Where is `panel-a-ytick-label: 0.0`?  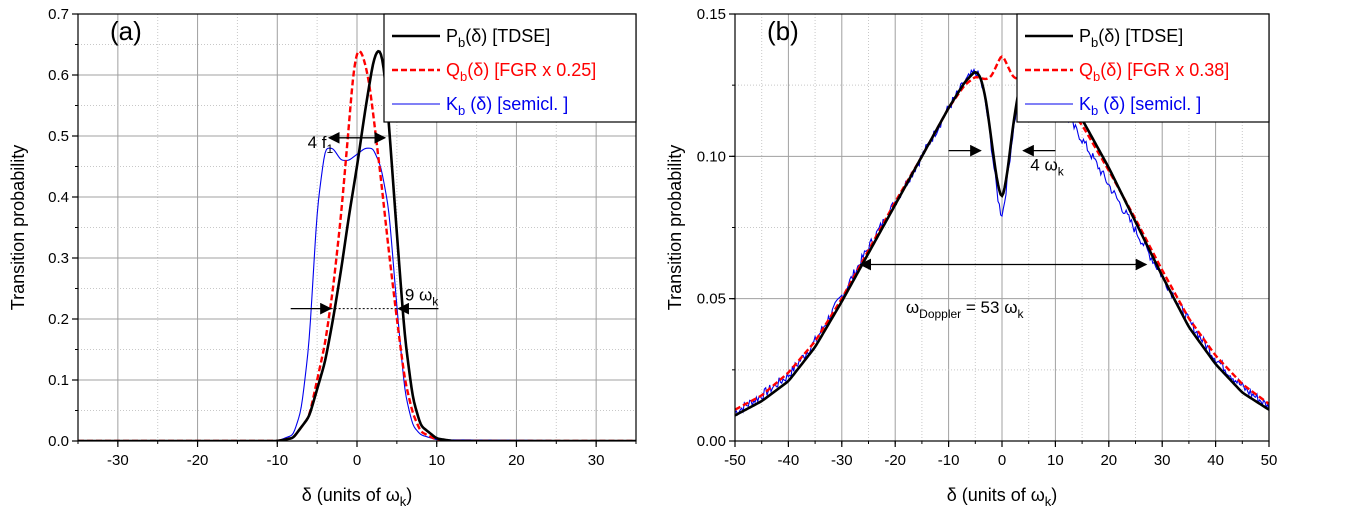 panel-a-ytick-label: 0.0 is located at coordinates (58, 441).